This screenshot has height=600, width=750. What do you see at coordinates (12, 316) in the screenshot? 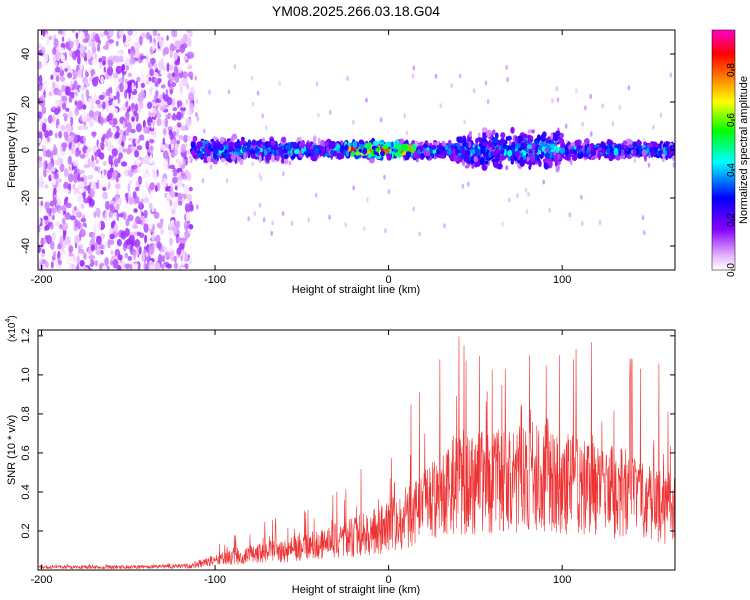
I see `snr-scale-close: )` at bounding box center [12, 316].